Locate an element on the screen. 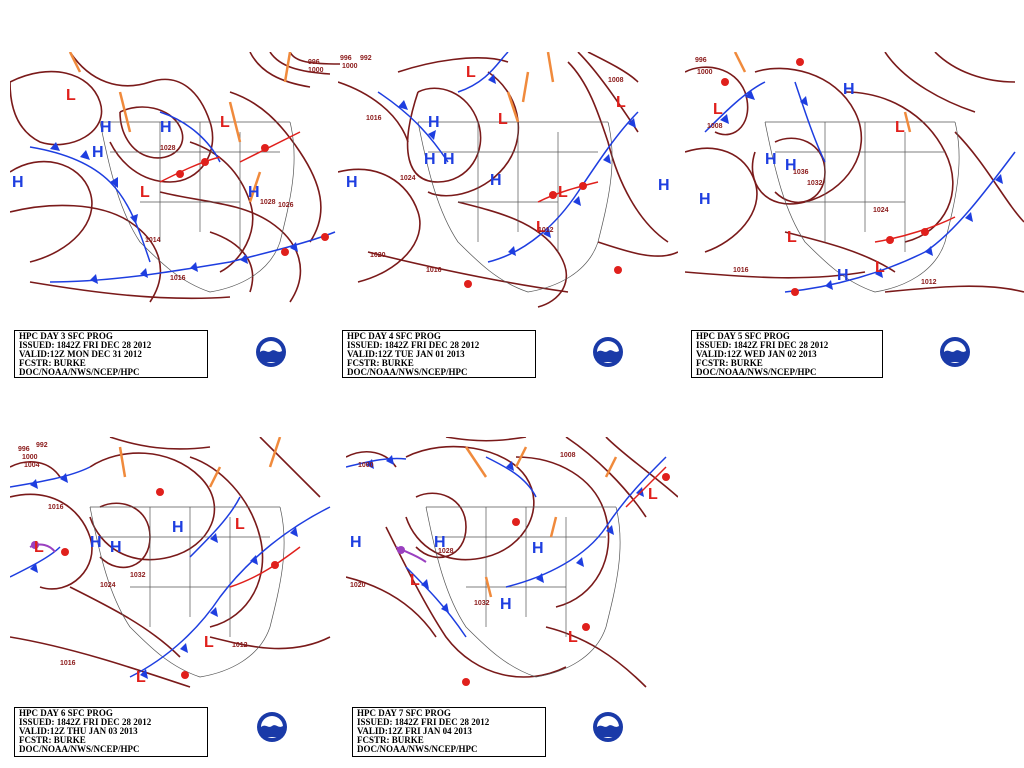 This screenshot has height=768, width=1024. weather-map-day7: H H H H L L L 1000 1008 1020 1032 1028 is located at coordinates (512, 562).